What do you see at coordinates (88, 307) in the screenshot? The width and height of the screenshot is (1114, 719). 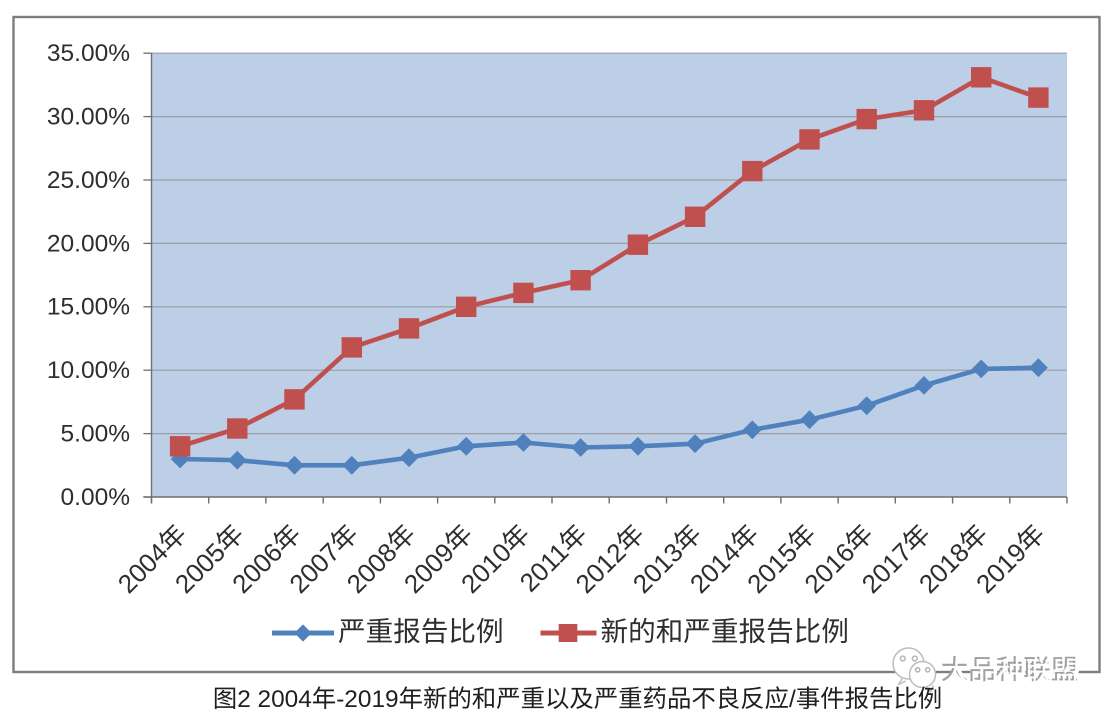 I see `svg-text: 15.00%` at bounding box center [88, 307].